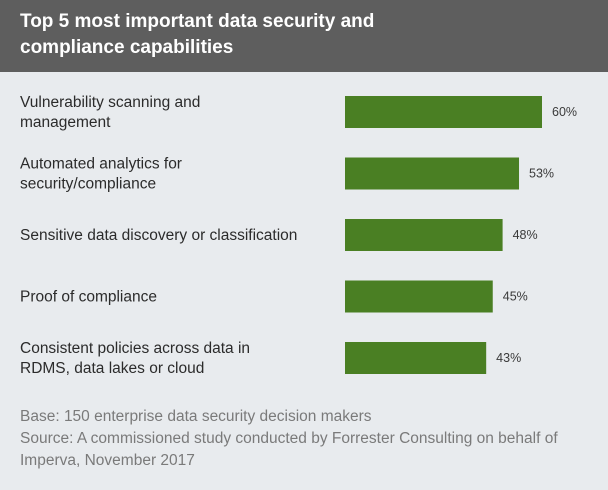 Image resolution: width=608 pixels, height=490 pixels. Describe the element at coordinates (135, 348) in the screenshot. I see `category-label-5-line-1: Consistent policies across data in` at that location.